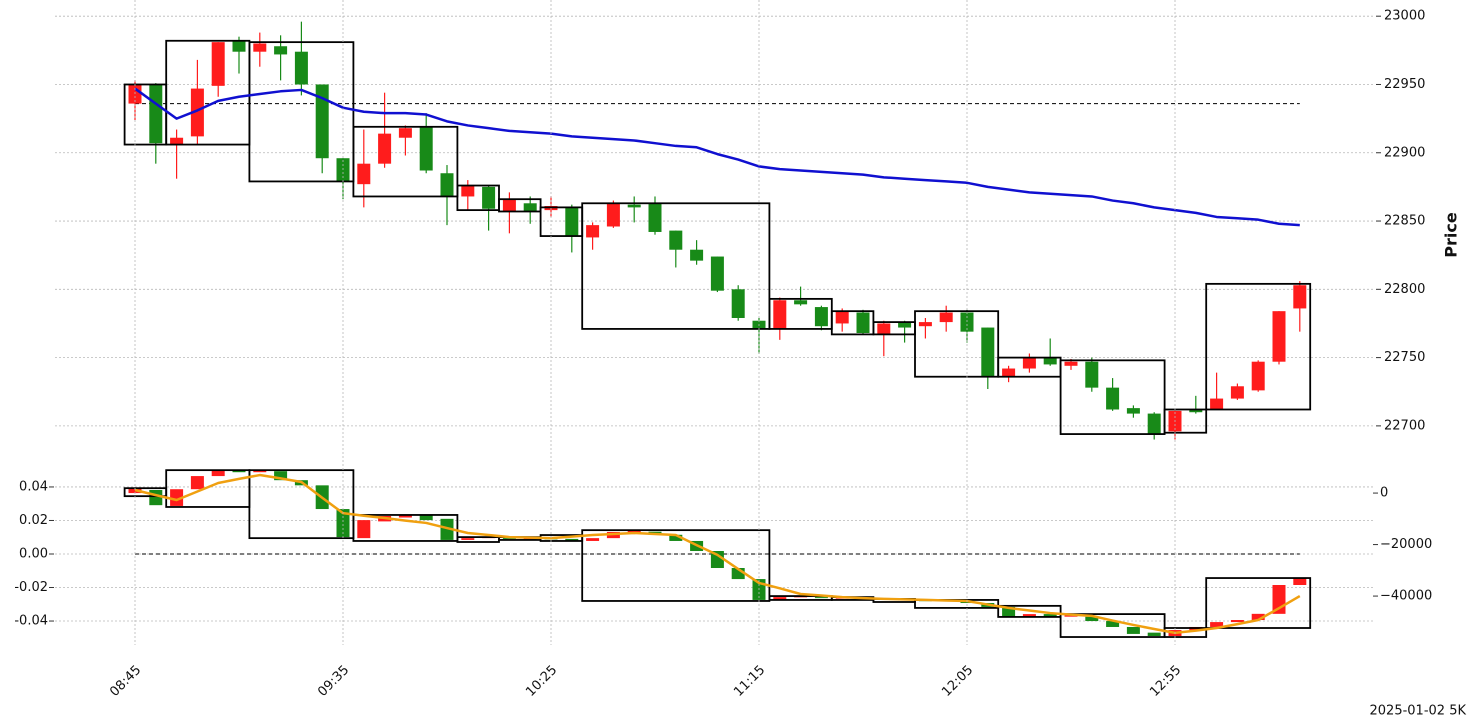 The height and width of the screenshot is (721, 1472). Describe the element at coordinates (1418, 711) in the screenshot. I see `footer: 2025-01-02 5K` at that location.